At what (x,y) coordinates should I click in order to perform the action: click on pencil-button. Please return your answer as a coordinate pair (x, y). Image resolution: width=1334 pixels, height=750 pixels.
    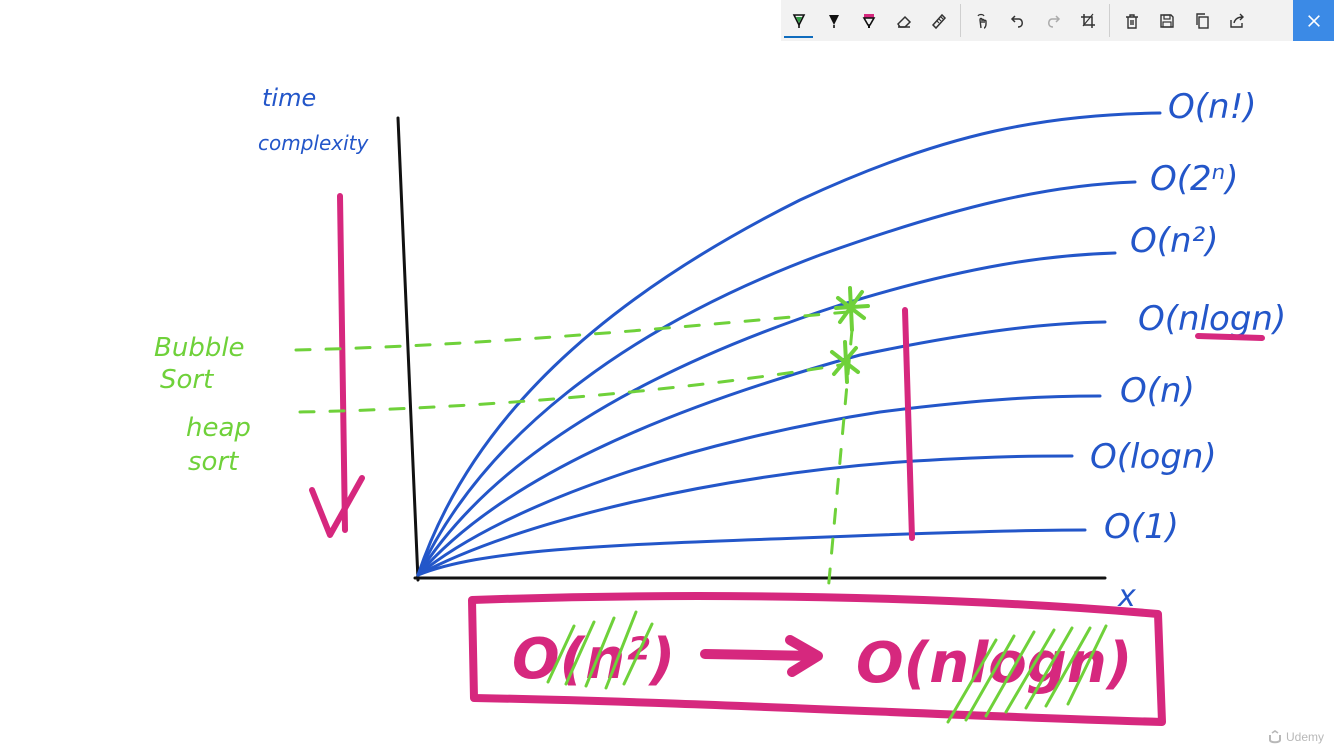
    Looking at the image, I should click on (833, 20).